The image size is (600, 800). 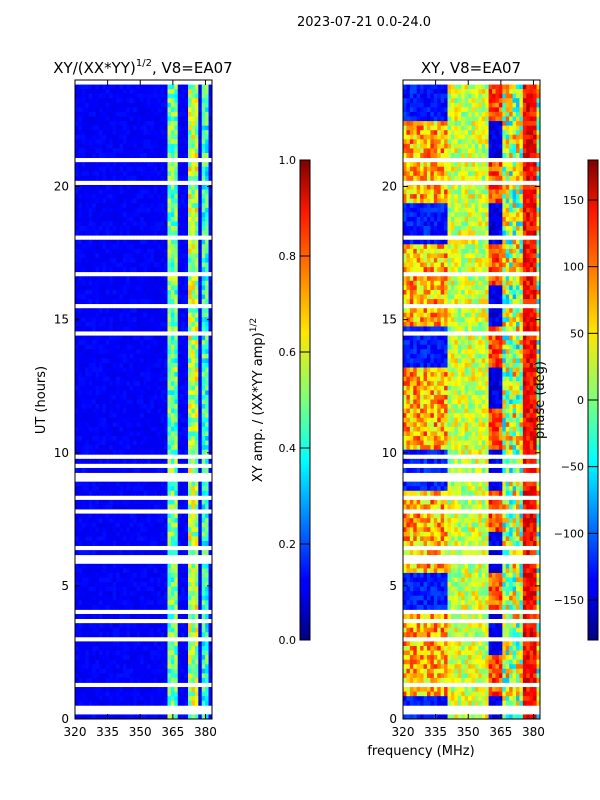 I want to click on colorbar-tick-label: 0.4, so click(x=288, y=448).